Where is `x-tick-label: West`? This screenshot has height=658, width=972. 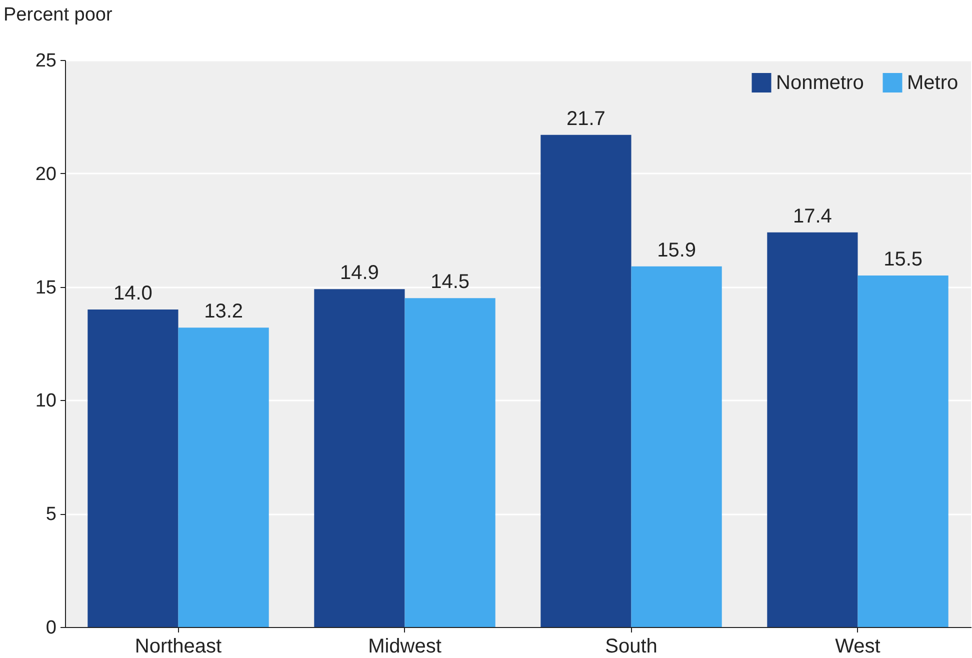
x-tick-label: West is located at coordinates (858, 647).